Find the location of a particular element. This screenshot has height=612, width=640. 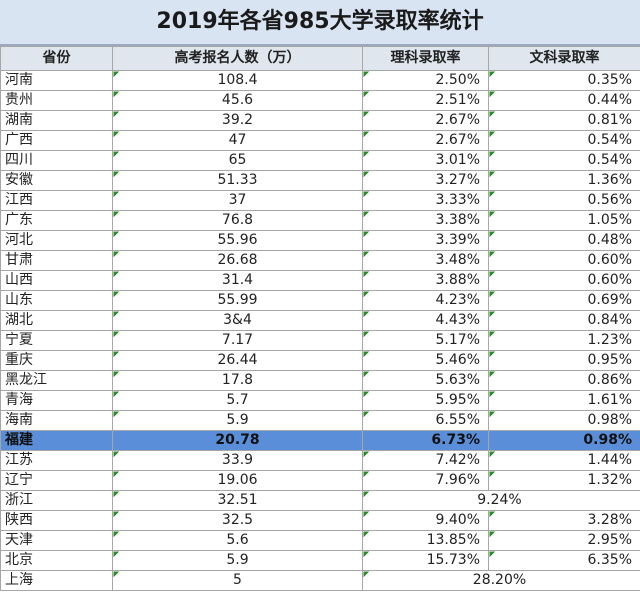

cell: 51.33 is located at coordinates (237, 180).